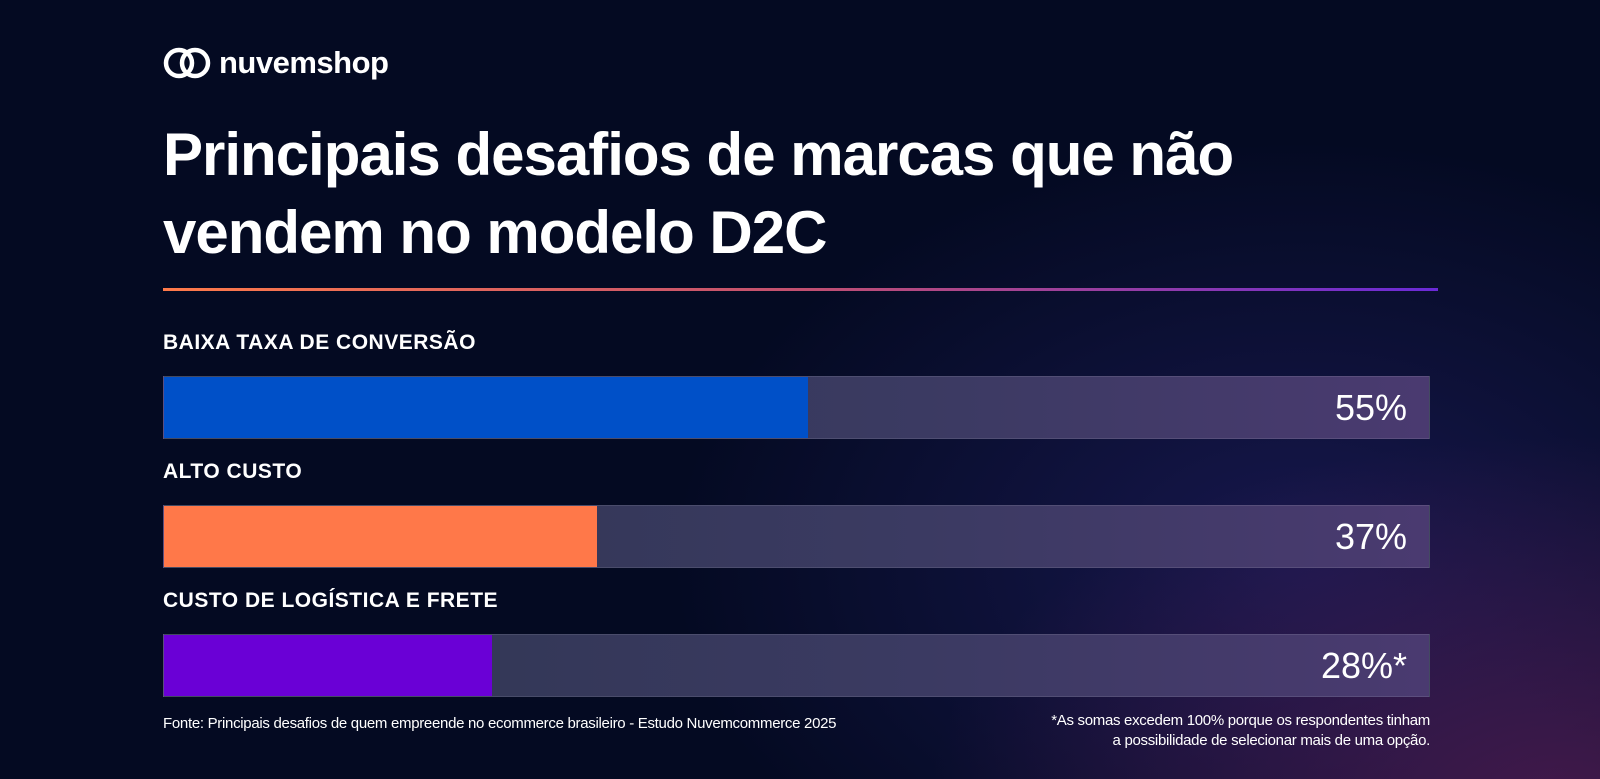 The image size is (1600, 779). Describe the element at coordinates (800, 289) in the screenshot. I see `title-divider` at that location.